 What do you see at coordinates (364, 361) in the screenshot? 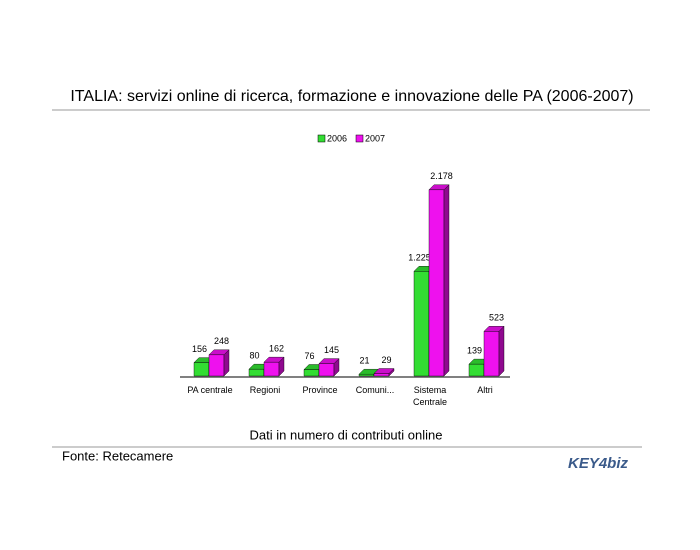
I see `value-label: 21` at bounding box center [364, 361].